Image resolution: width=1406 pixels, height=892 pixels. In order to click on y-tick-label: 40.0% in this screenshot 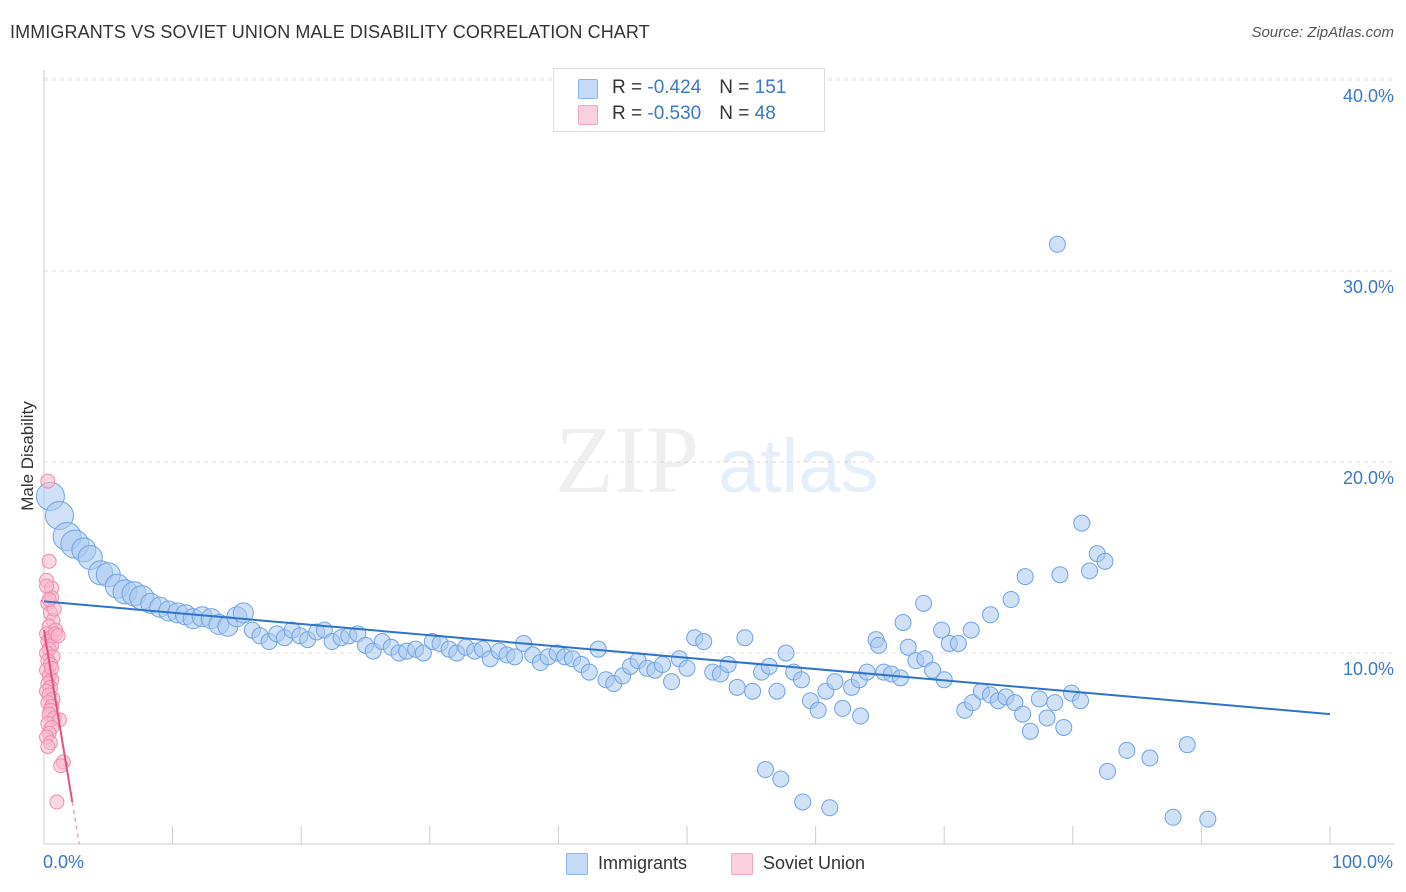, I will do `click(1368, 96)`.